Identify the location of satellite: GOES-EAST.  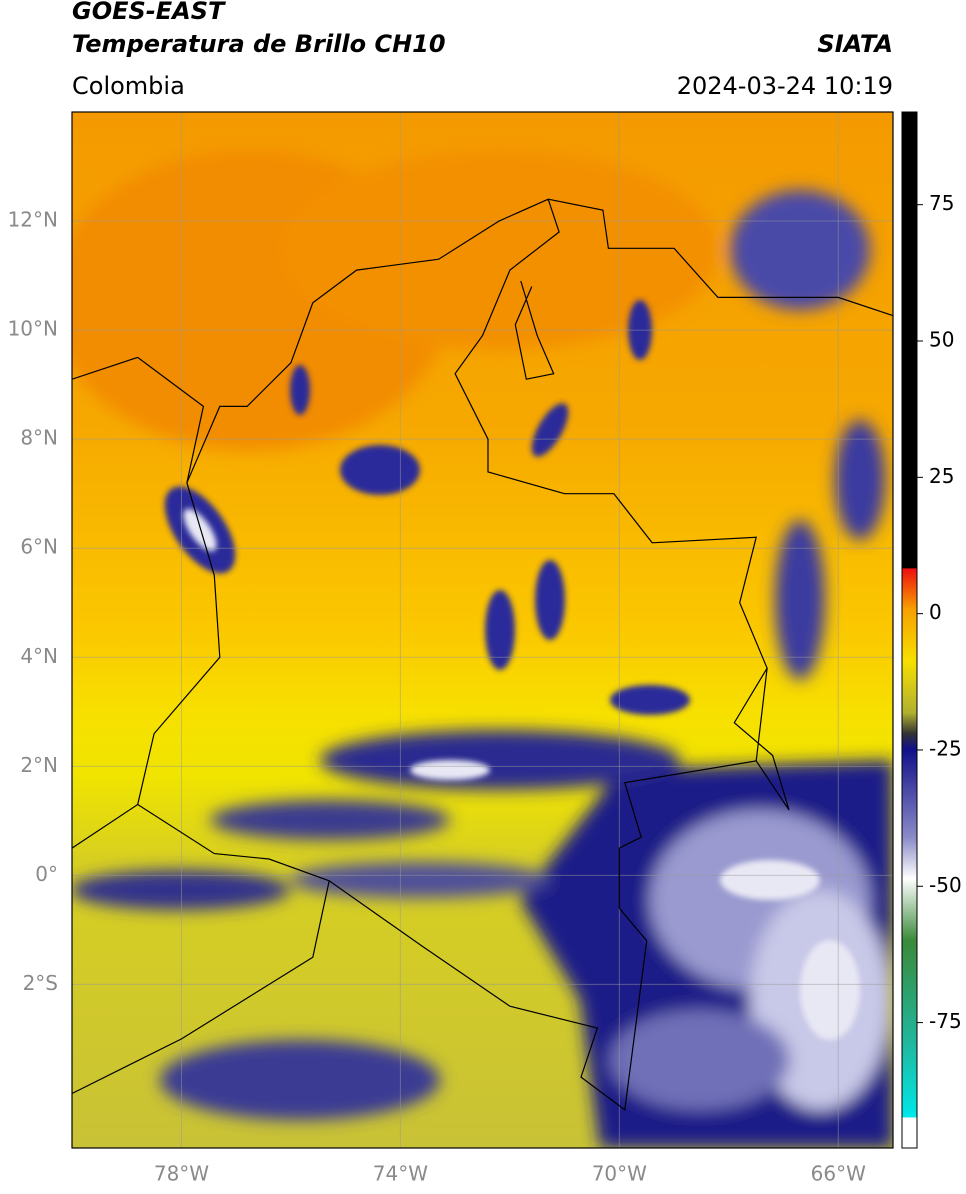
(149, 12).